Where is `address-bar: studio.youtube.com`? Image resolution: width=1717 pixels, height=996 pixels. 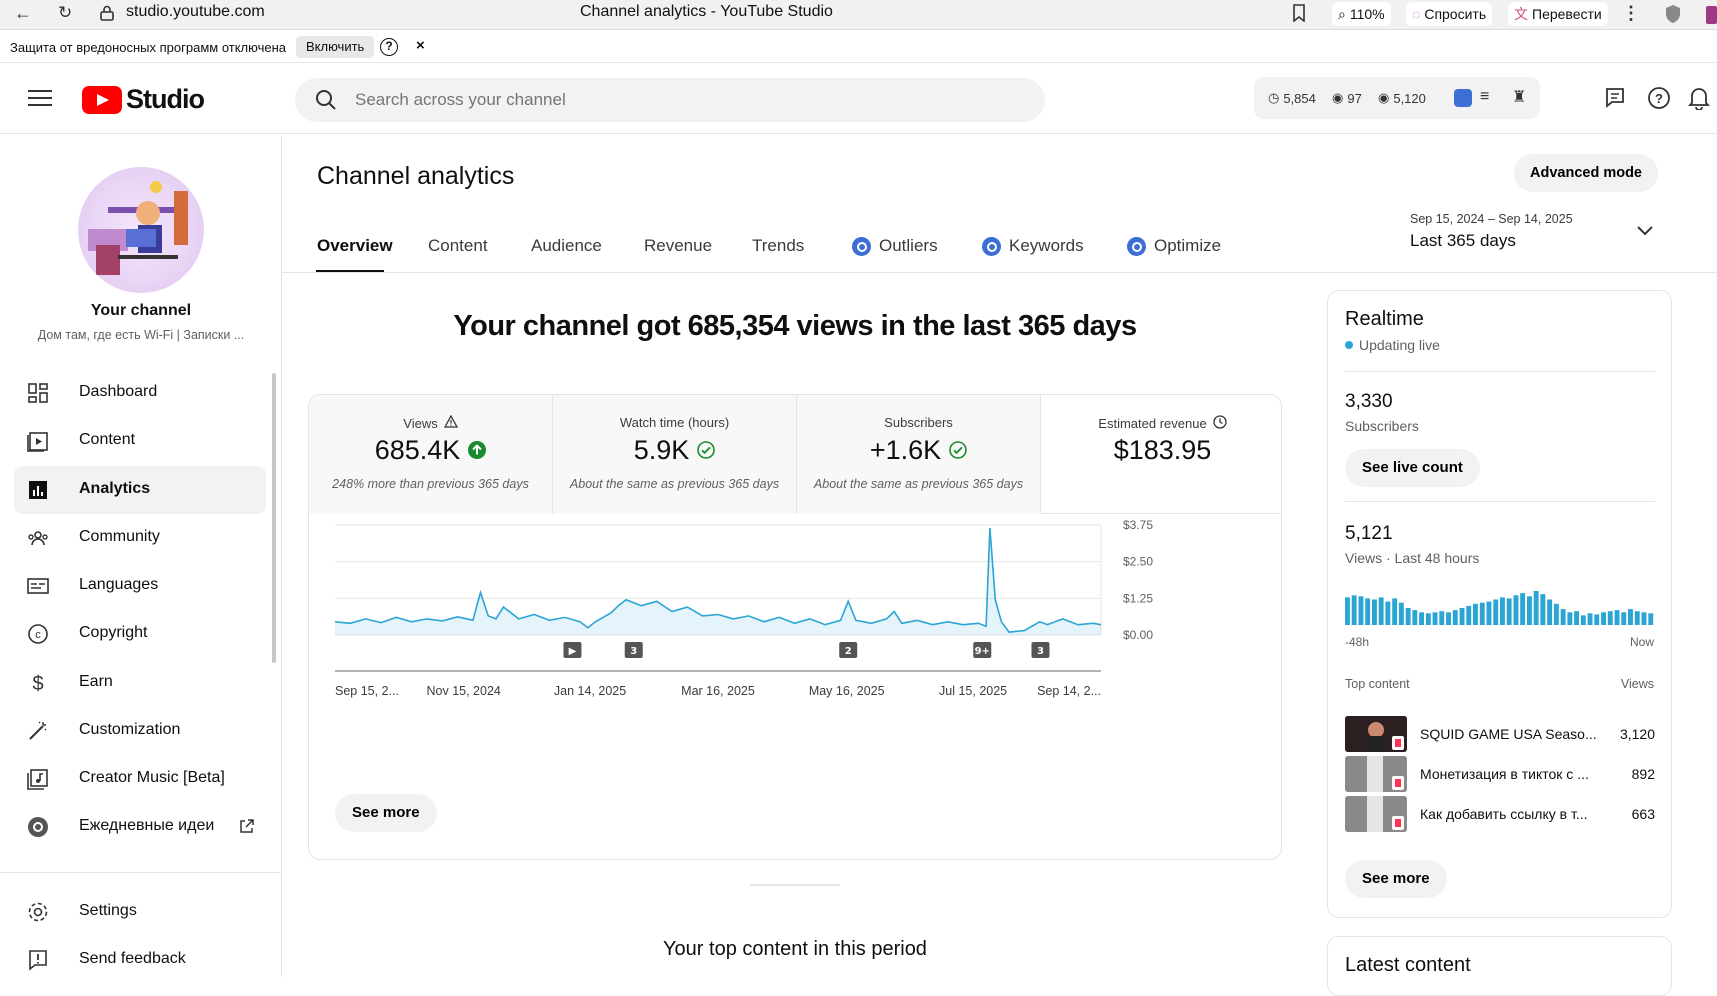 address-bar: studio.youtube.com is located at coordinates (195, 11).